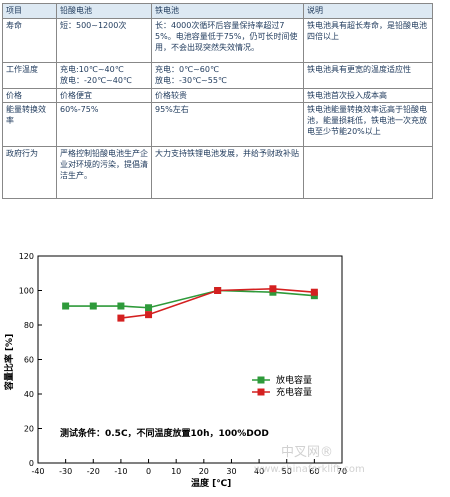 Image resolution: width=450 pixels, height=497 pixels. I want to click on x-tick-label: 50, so click(287, 471).